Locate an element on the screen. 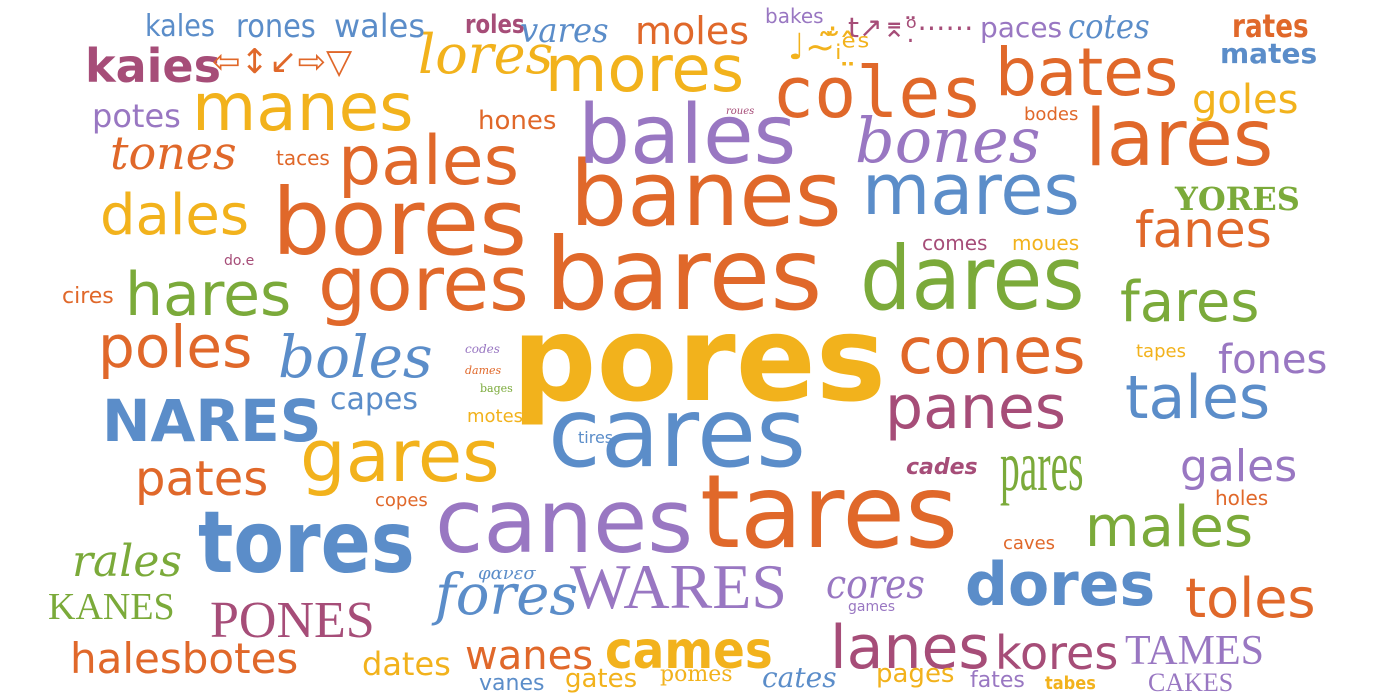  word-24: tales is located at coordinates (1198, 398).